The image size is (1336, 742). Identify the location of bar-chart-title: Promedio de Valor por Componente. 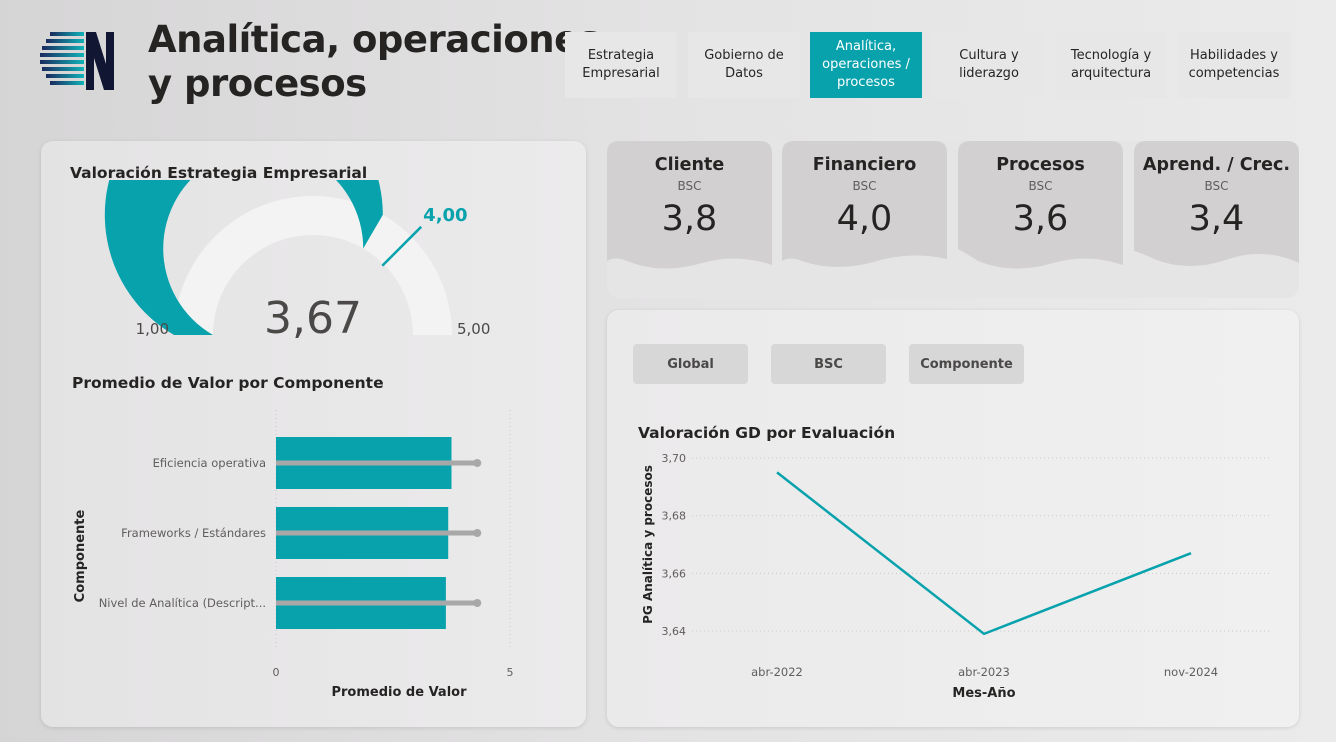
(228, 383).